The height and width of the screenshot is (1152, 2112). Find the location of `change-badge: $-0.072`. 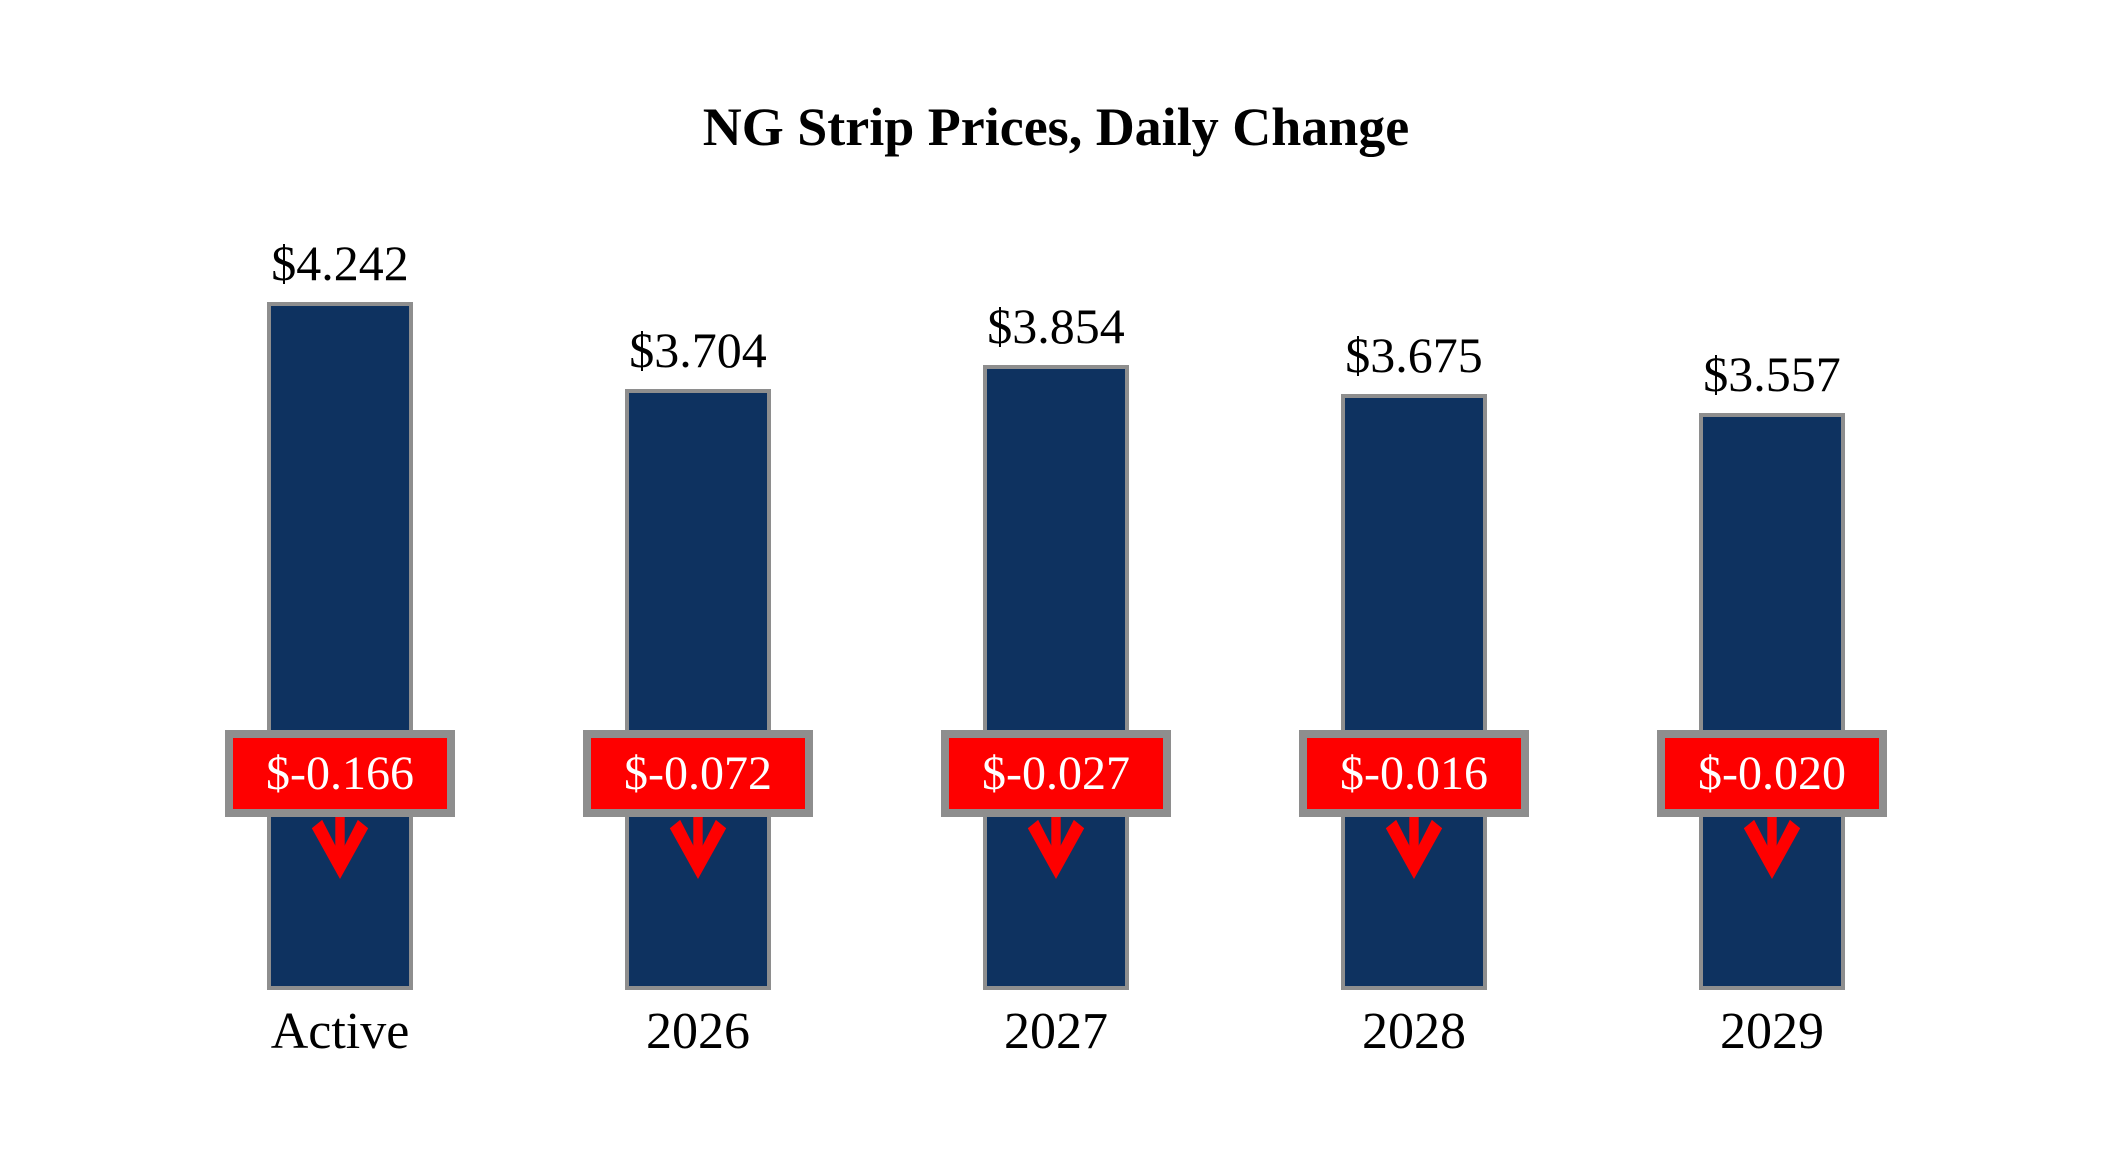

change-badge: $-0.072 is located at coordinates (698, 773).